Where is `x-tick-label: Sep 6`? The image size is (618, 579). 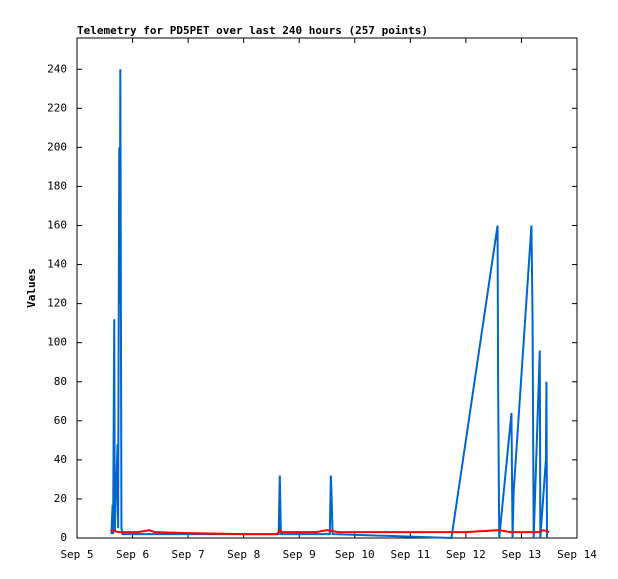 x-tick-label: Sep 6 is located at coordinates (132, 554).